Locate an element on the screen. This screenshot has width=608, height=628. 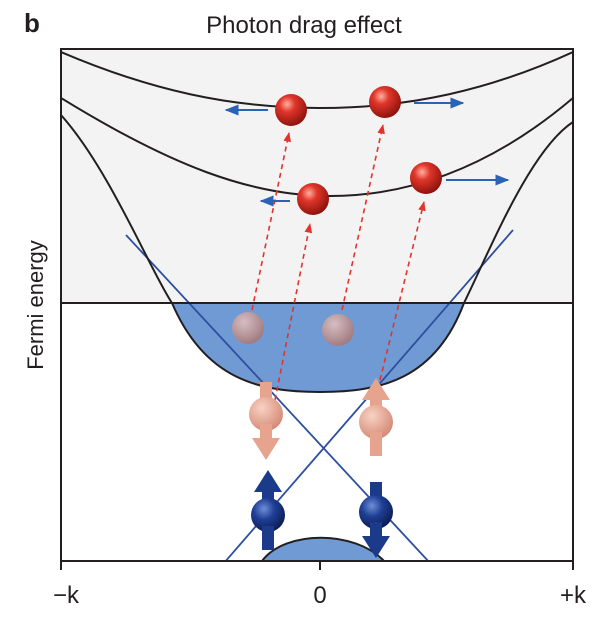
band-top-curve is located at coordinates (317, 80).